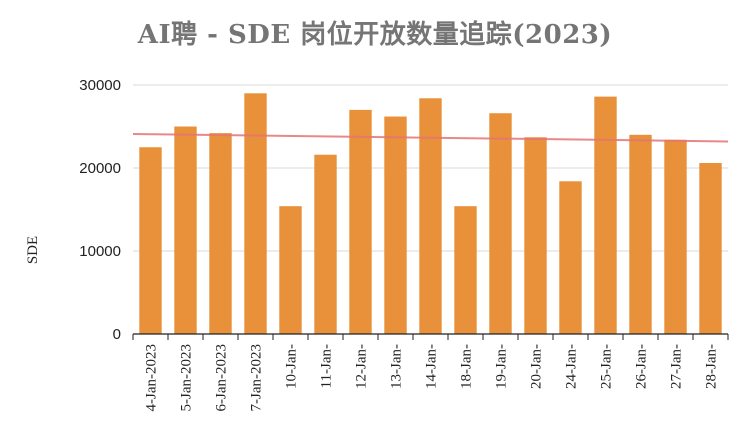  What do you see at coordinates (642, 366) in the screenshot?
I see `x-tick-label: 26-Jan-` at bounding box center [642, 366].